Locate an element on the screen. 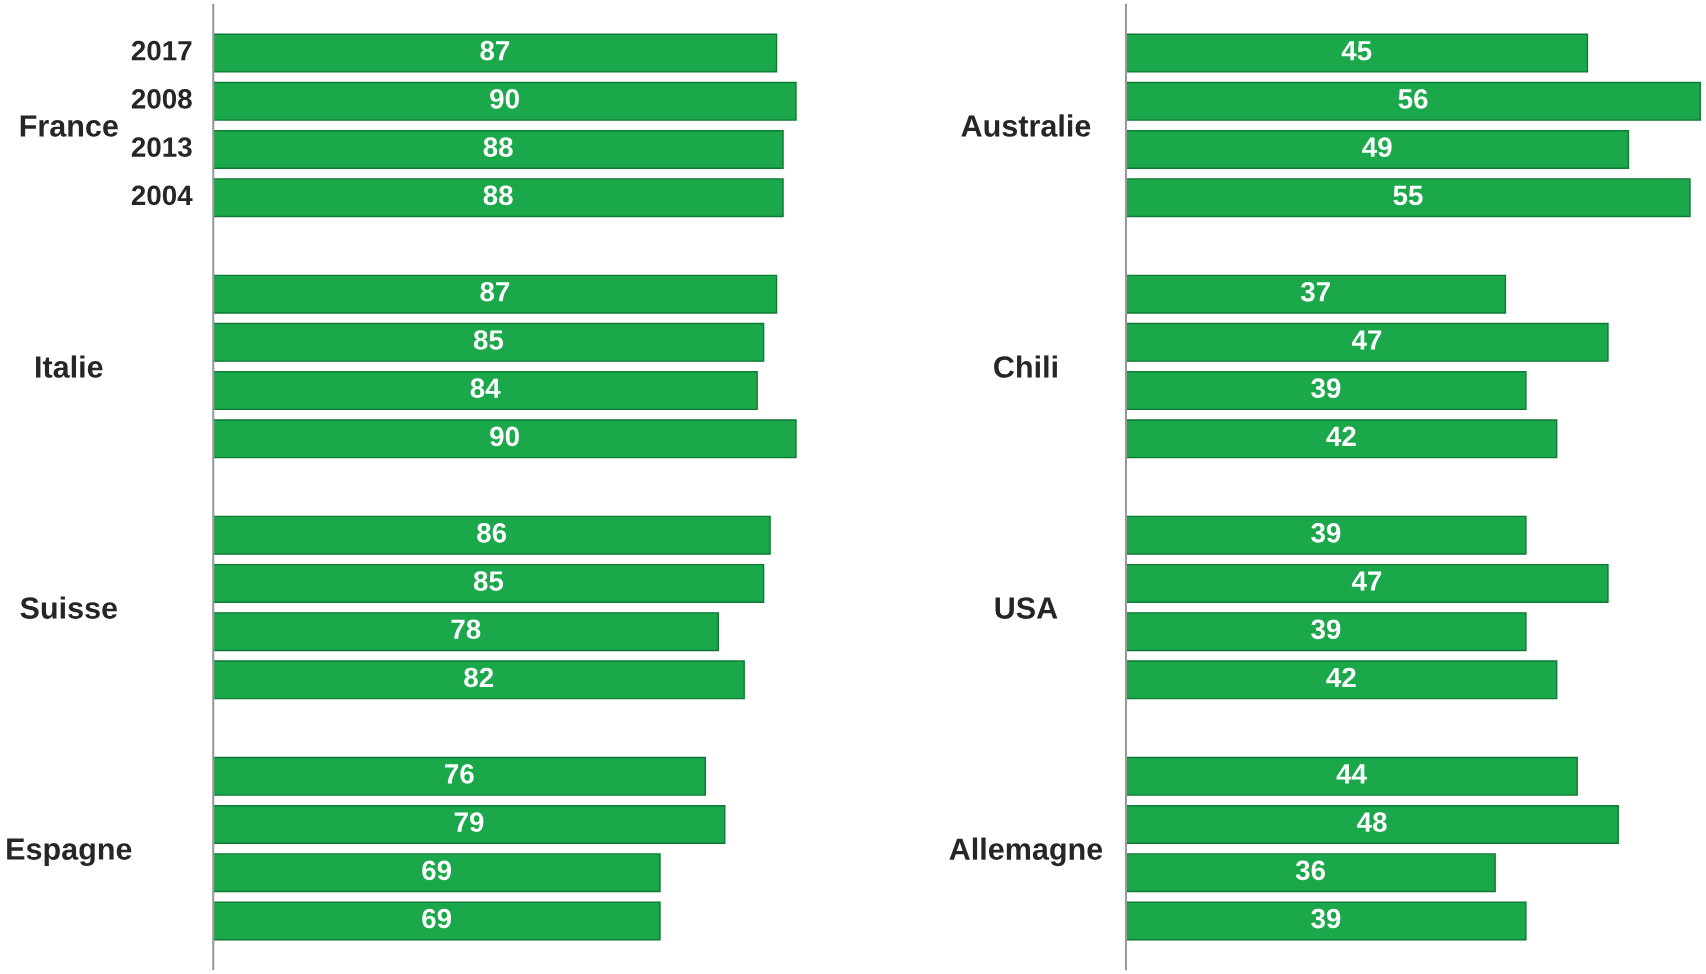 The width and height of the screenshot is (1706, 974). data-label: 36 is located at coordinates (1310, 870).